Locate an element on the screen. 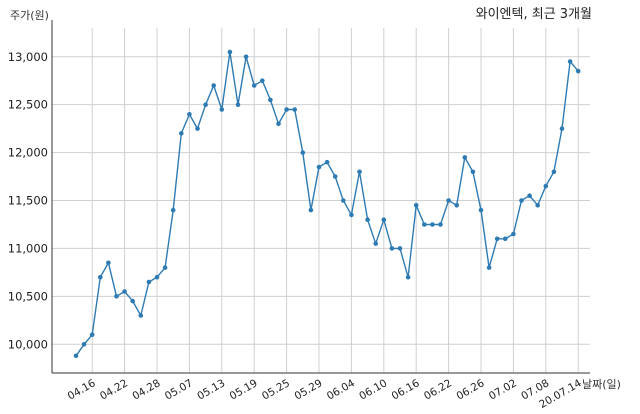  x-tick-label: 04.16 is located at coordinates (82, 390).